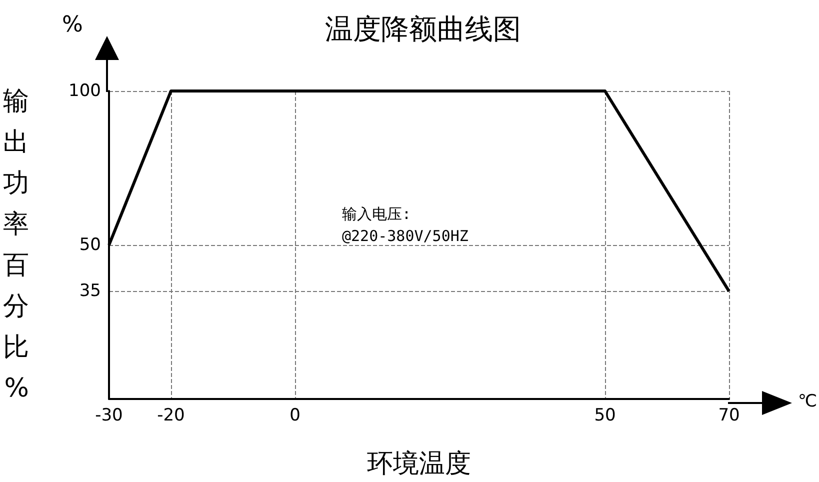 This screenshot has width=819, height=482. I want to click on x-tick-label: 50, so click(605, 416).